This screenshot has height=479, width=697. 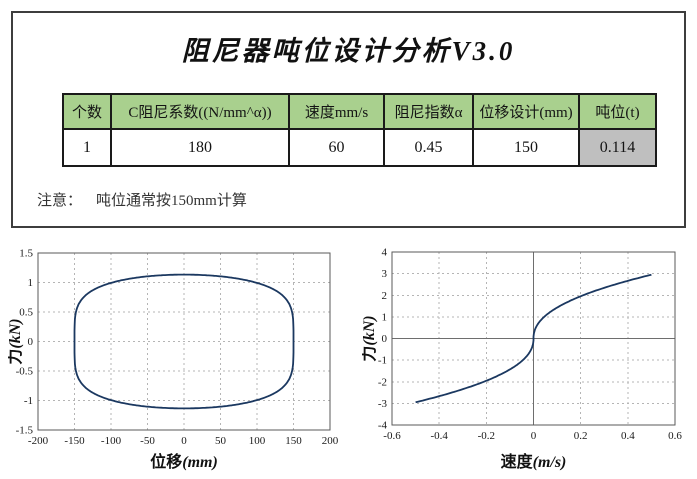 What do you see at coordinates (383, 404) in the screenshot?
I see `svg-text: -3` at bounding box center [383, 404].